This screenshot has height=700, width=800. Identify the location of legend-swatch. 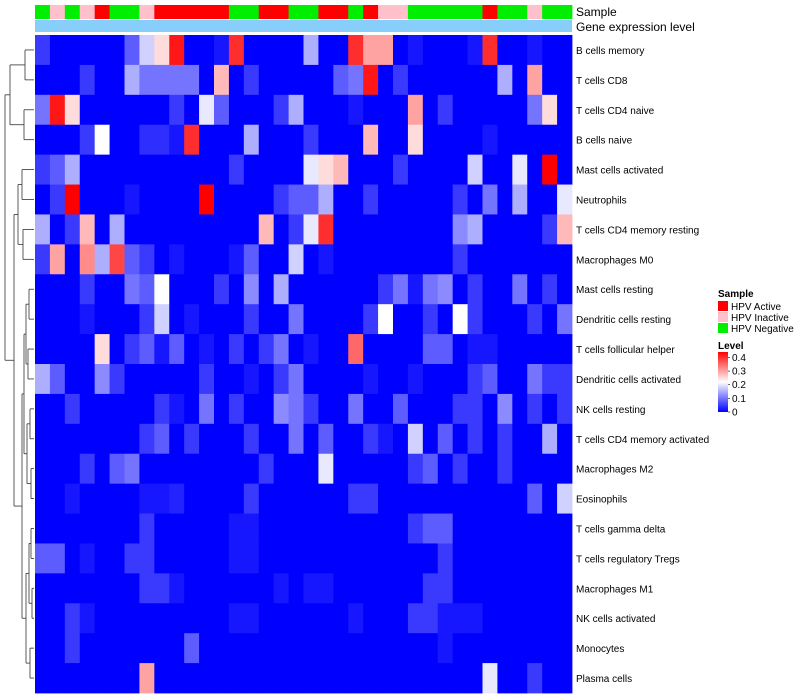
(723, 328).